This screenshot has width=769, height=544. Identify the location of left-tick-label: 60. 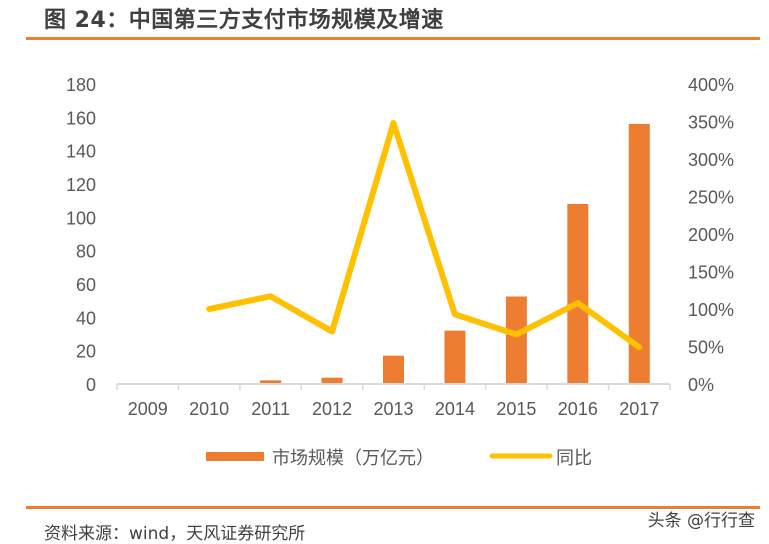
(86, 285).